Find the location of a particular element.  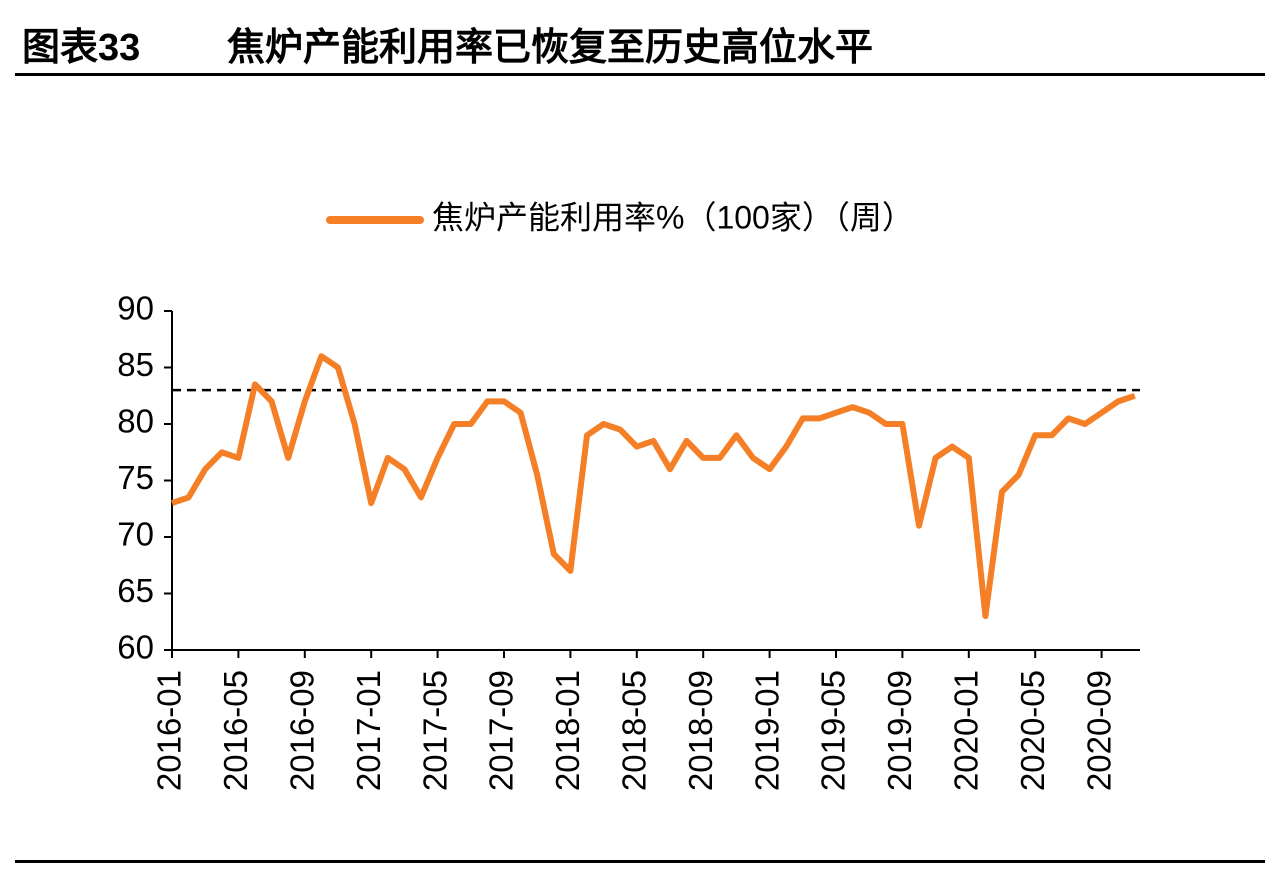

y-tick-label: 80 is located at coordinates (135, 421).